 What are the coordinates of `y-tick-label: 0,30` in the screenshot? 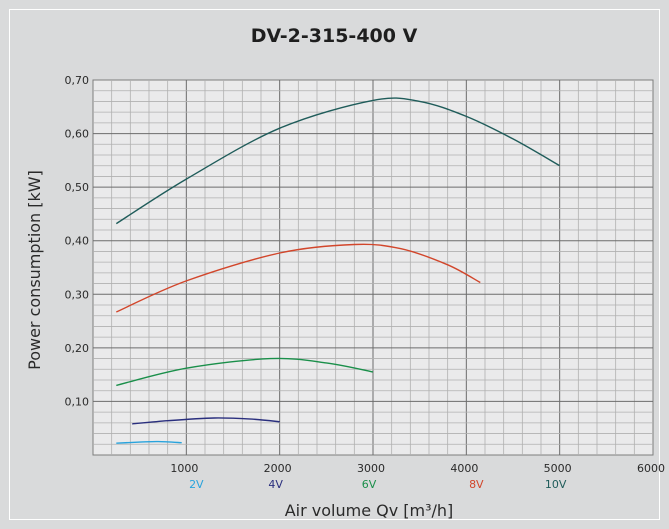 It's located at (77, 294).